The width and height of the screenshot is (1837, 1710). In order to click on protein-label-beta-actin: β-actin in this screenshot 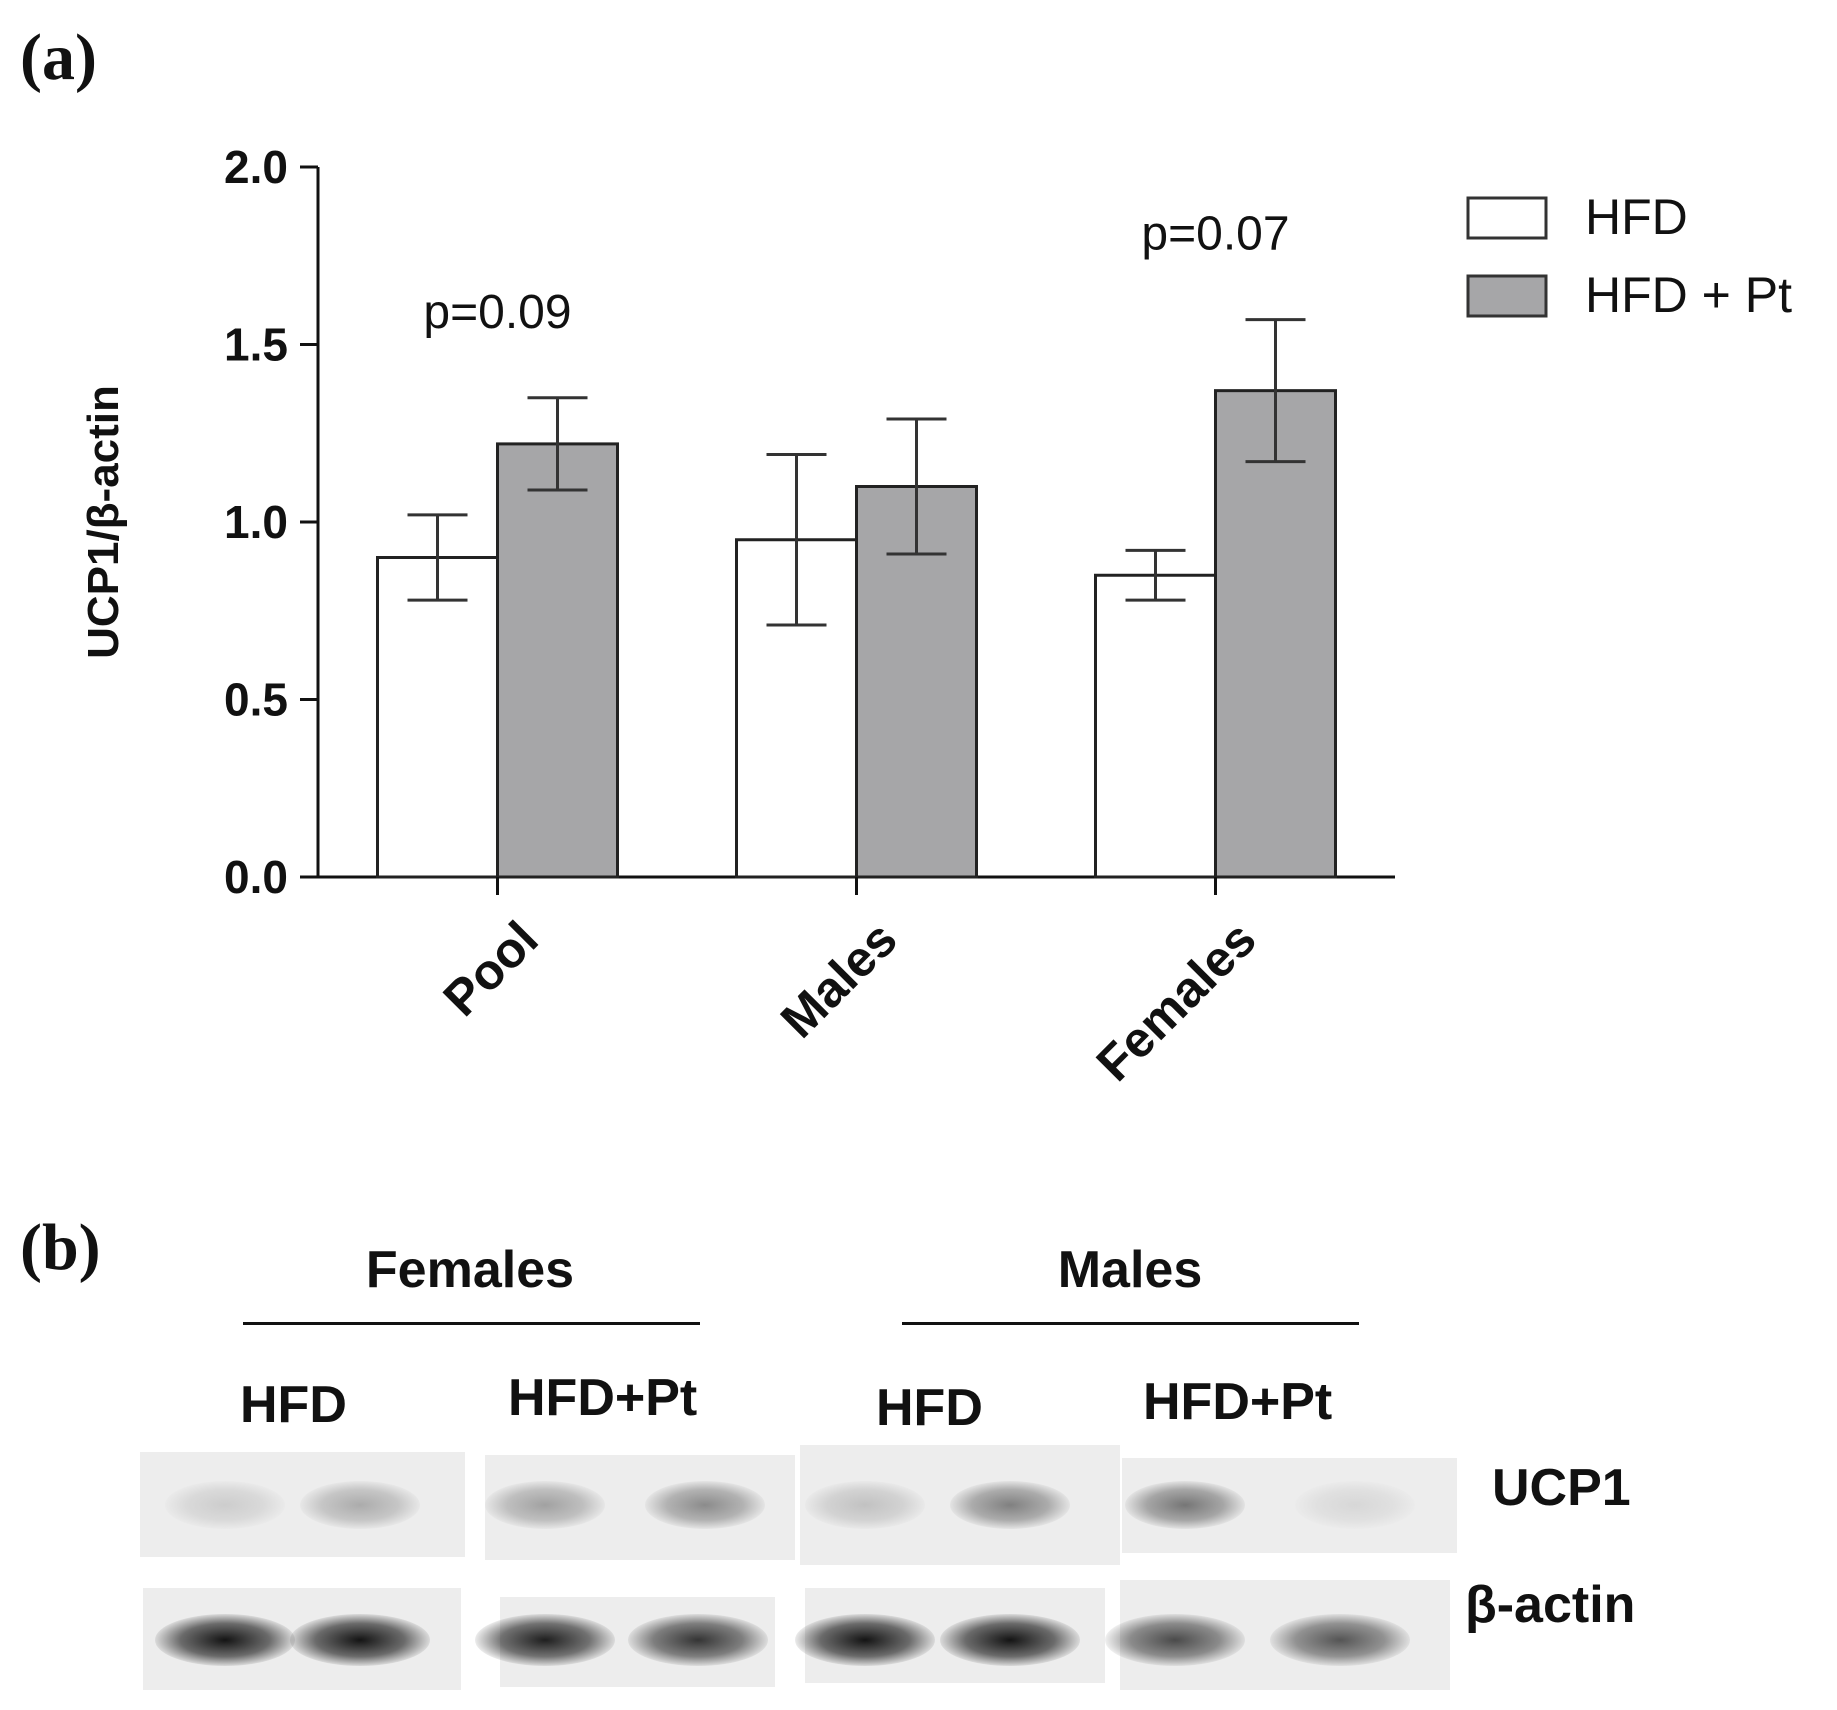, I will do `click(1550, 1605)`.